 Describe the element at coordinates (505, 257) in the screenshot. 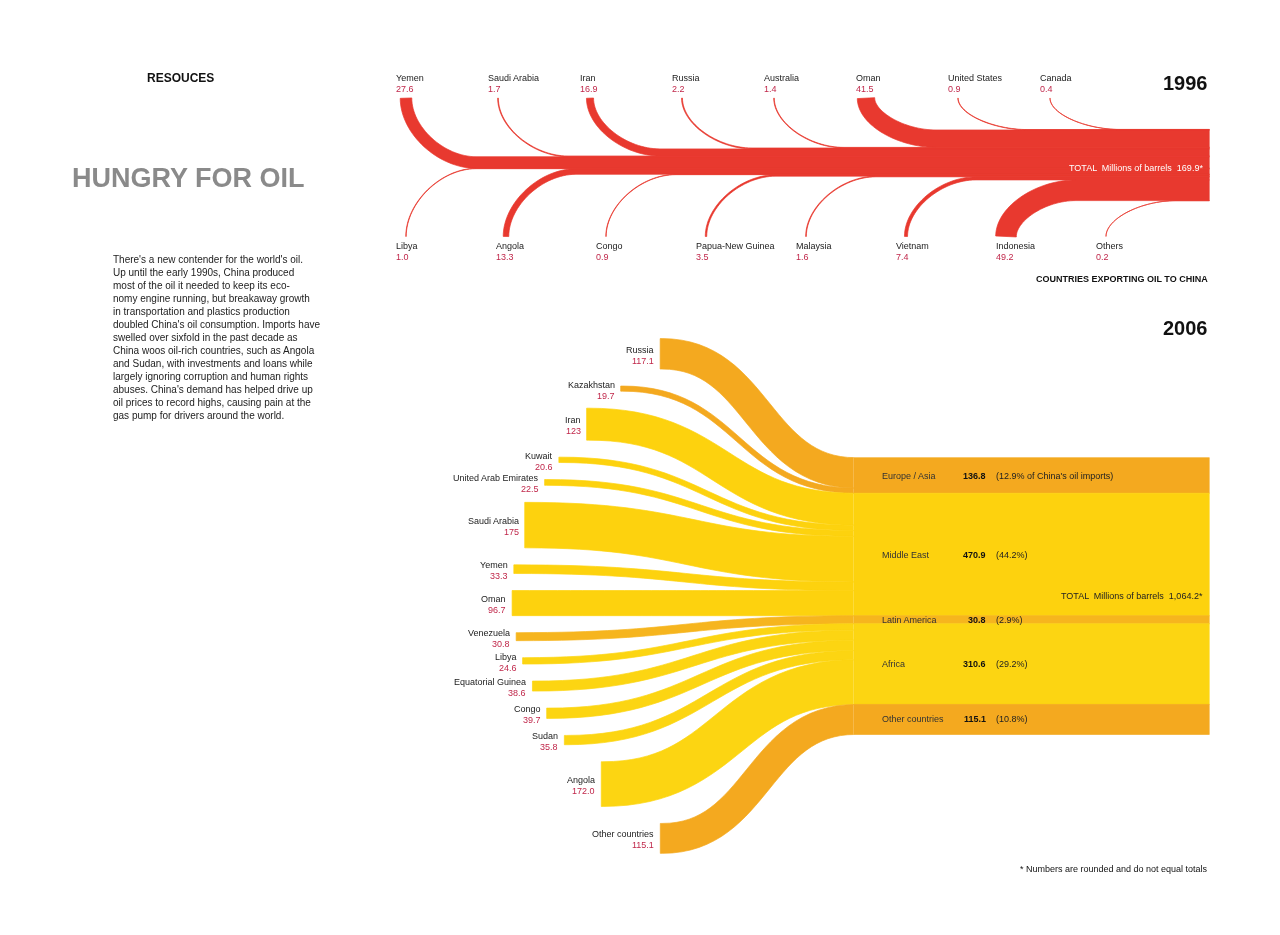

I see `data-label: 13.3` at that location.